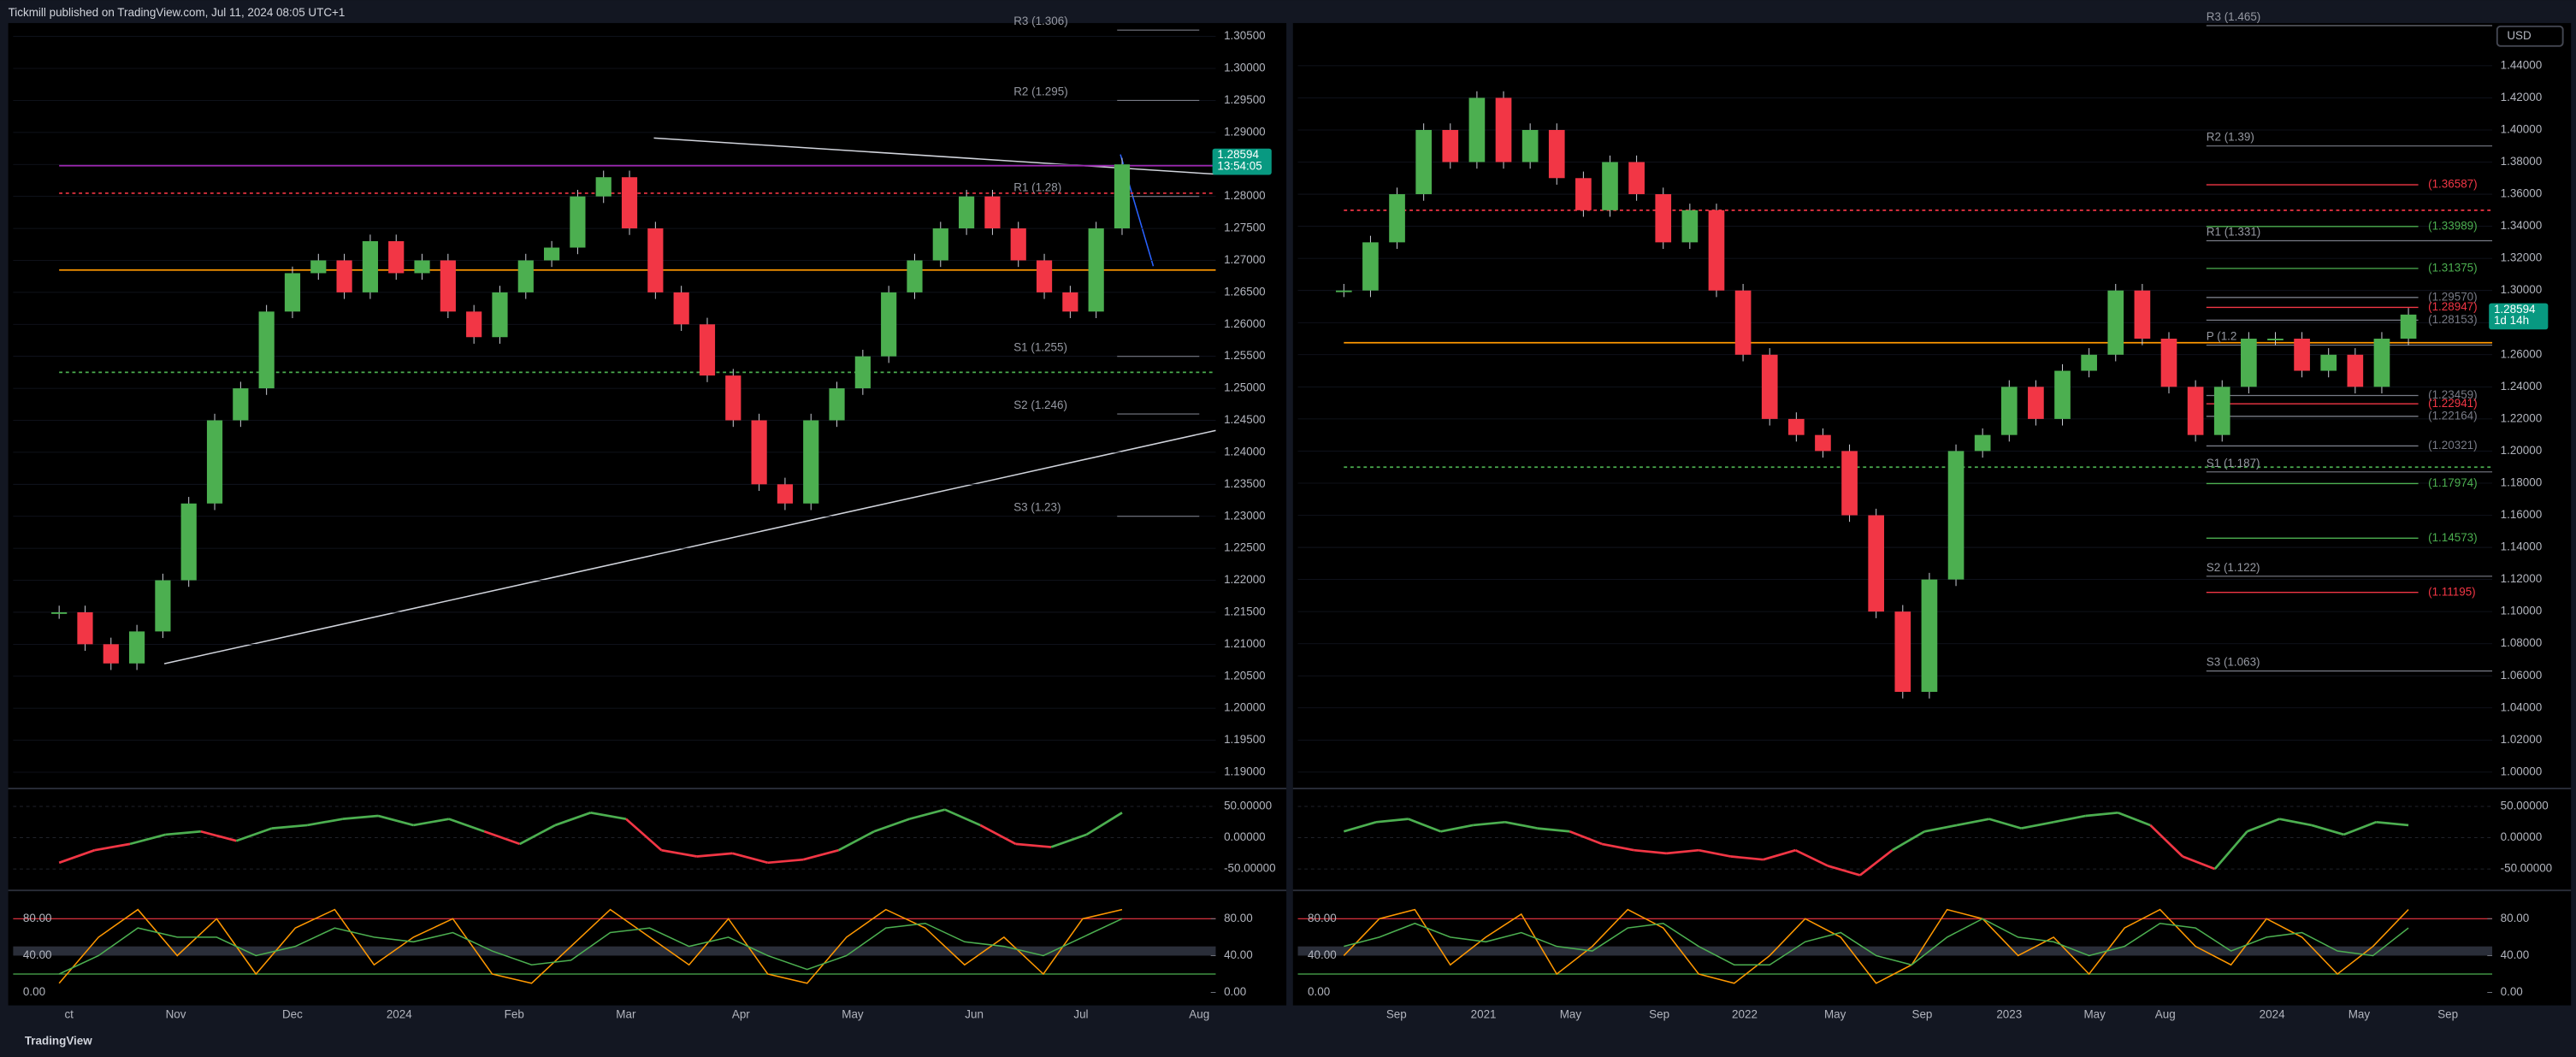 This screenshot has height=1057, width=2576. What do you see at coordinates (2515, 918) in the screenshot?
I see `stoch-axis-label: 80.00` at bounding box center [2515, 918].